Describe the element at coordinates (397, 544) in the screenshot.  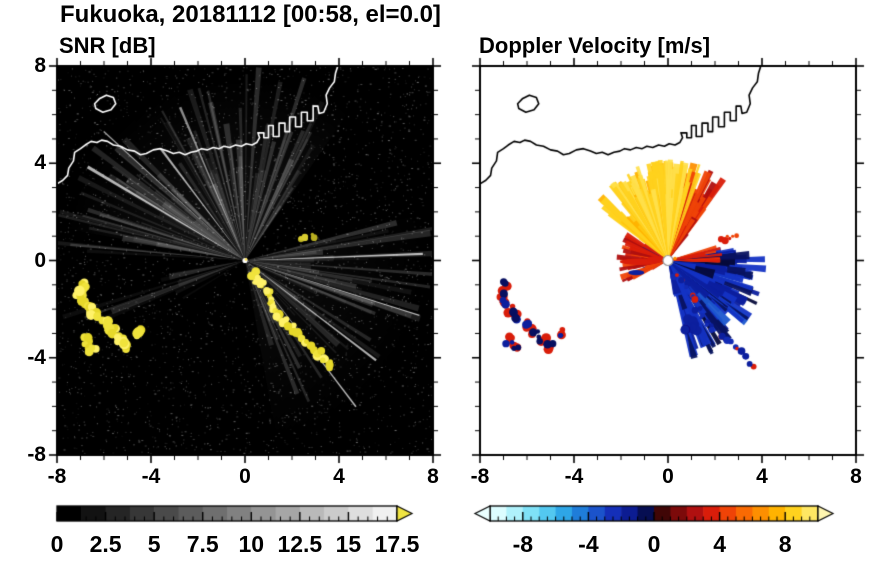
I see `colorbar-tick-label: 17.5` at that location.